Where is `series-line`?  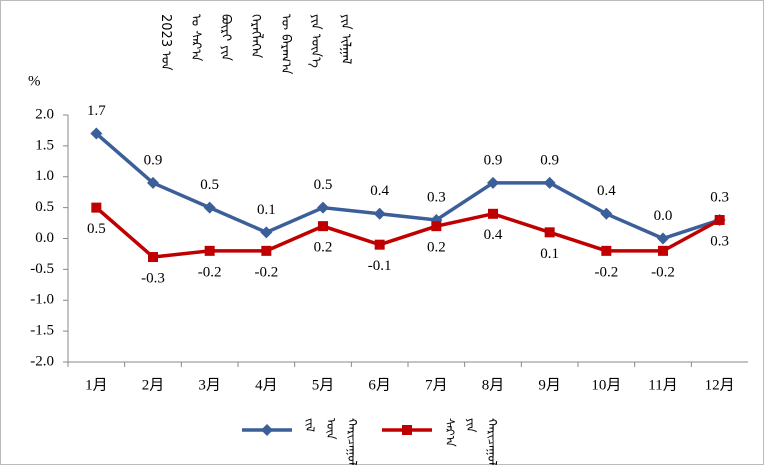
series-line is located at coordinates (408, 232).